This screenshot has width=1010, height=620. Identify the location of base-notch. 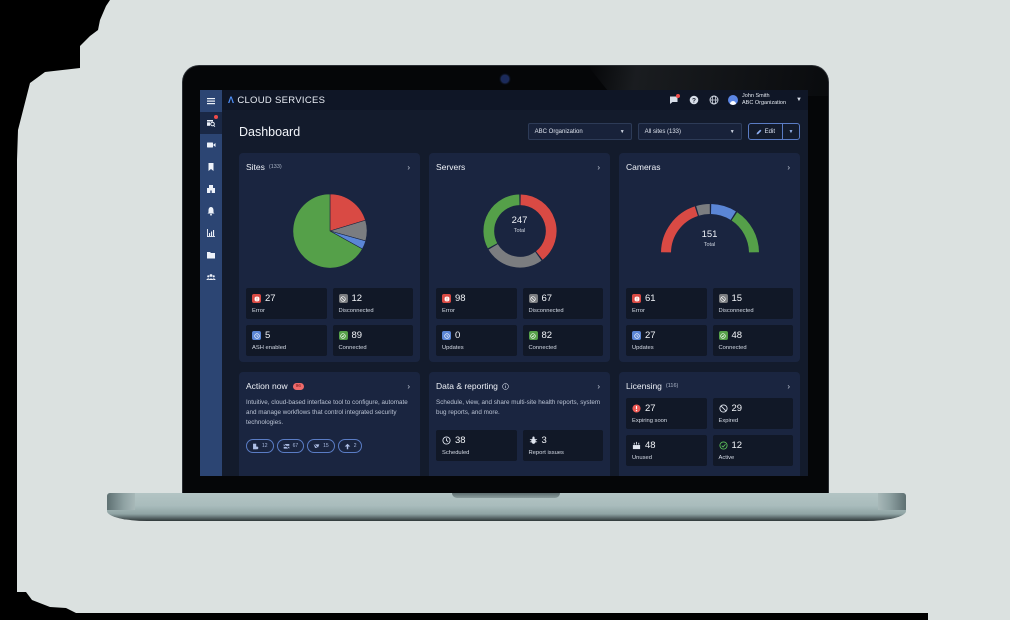
(506, 495).